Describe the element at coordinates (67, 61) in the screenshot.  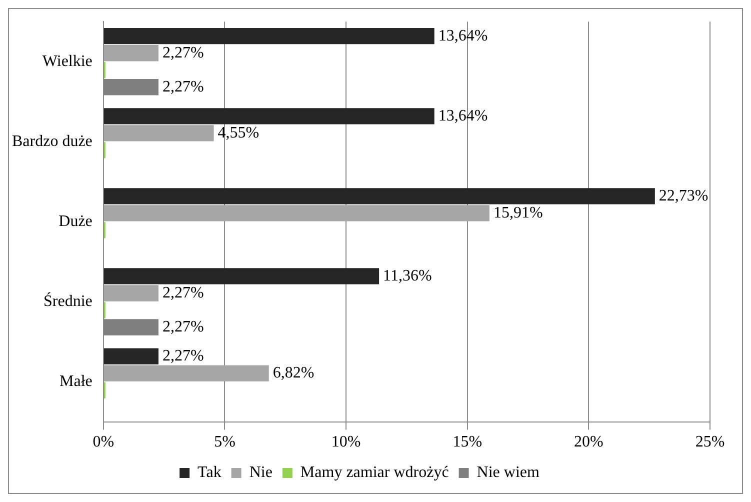
I see `y-tick-label: Wielkie` at that location.